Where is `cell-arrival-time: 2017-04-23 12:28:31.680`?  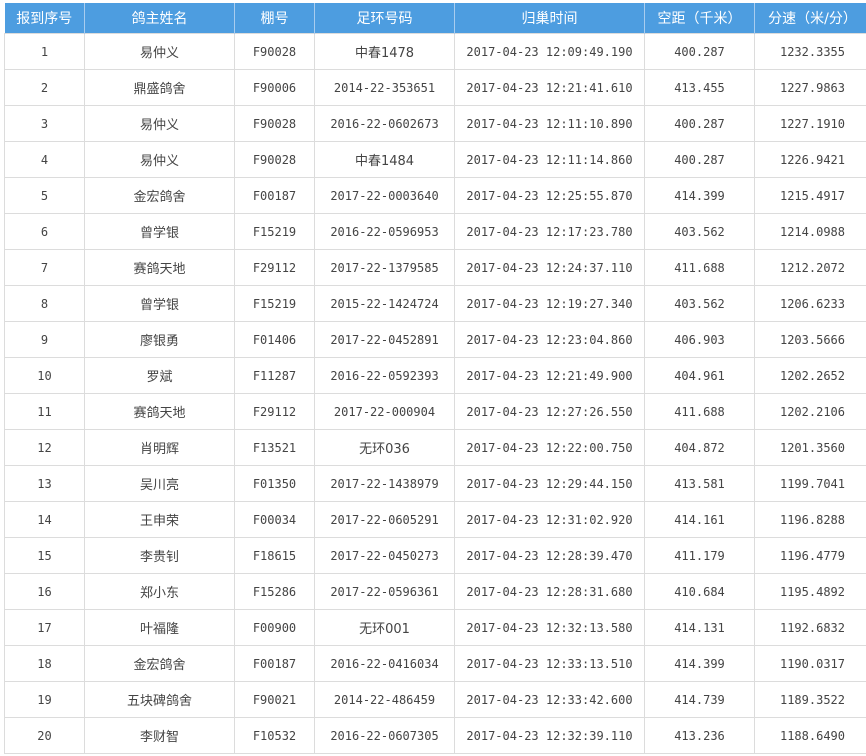 cell-arrival-time: 2017-04-23 12:28:31.680 is located at coordinates (549, 591).